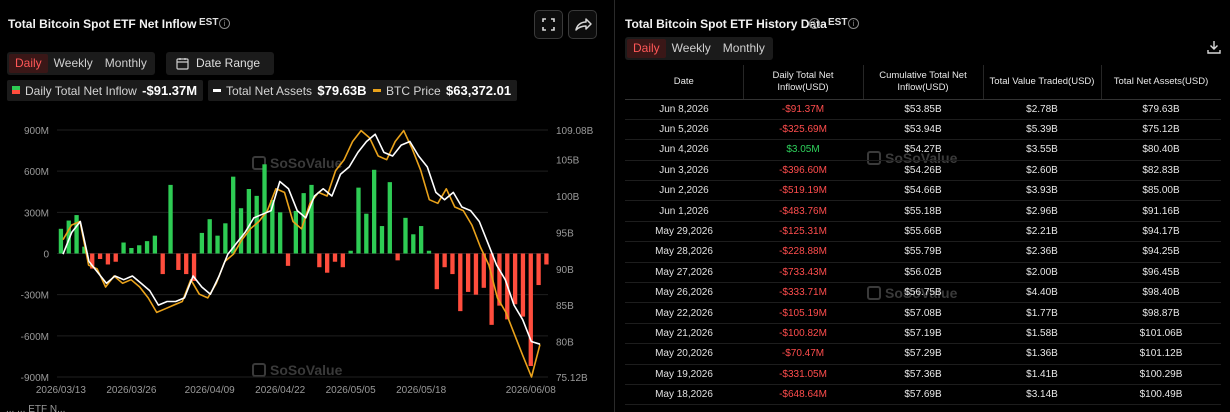  I want to click on right-axis-tick-label: 85B, so click(565, 306).